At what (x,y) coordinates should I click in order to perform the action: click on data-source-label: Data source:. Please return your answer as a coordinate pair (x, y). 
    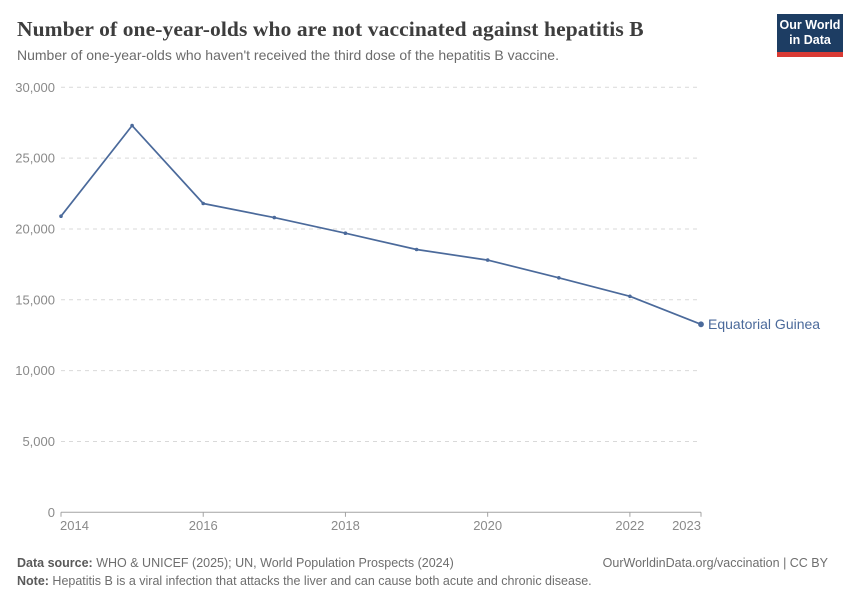
    Looking at the image, I should click on (55, 563).